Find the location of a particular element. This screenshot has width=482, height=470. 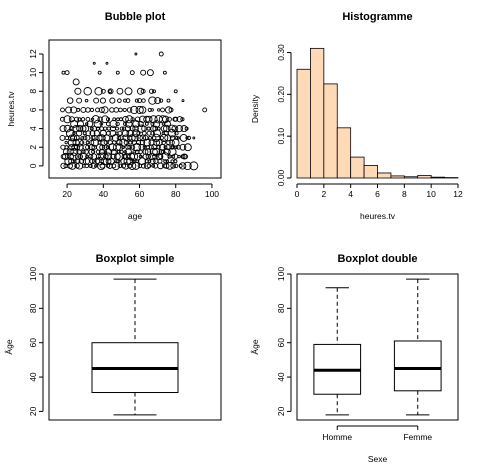

histogram-xtick-label: 6 is located at coordinates (377, 194).